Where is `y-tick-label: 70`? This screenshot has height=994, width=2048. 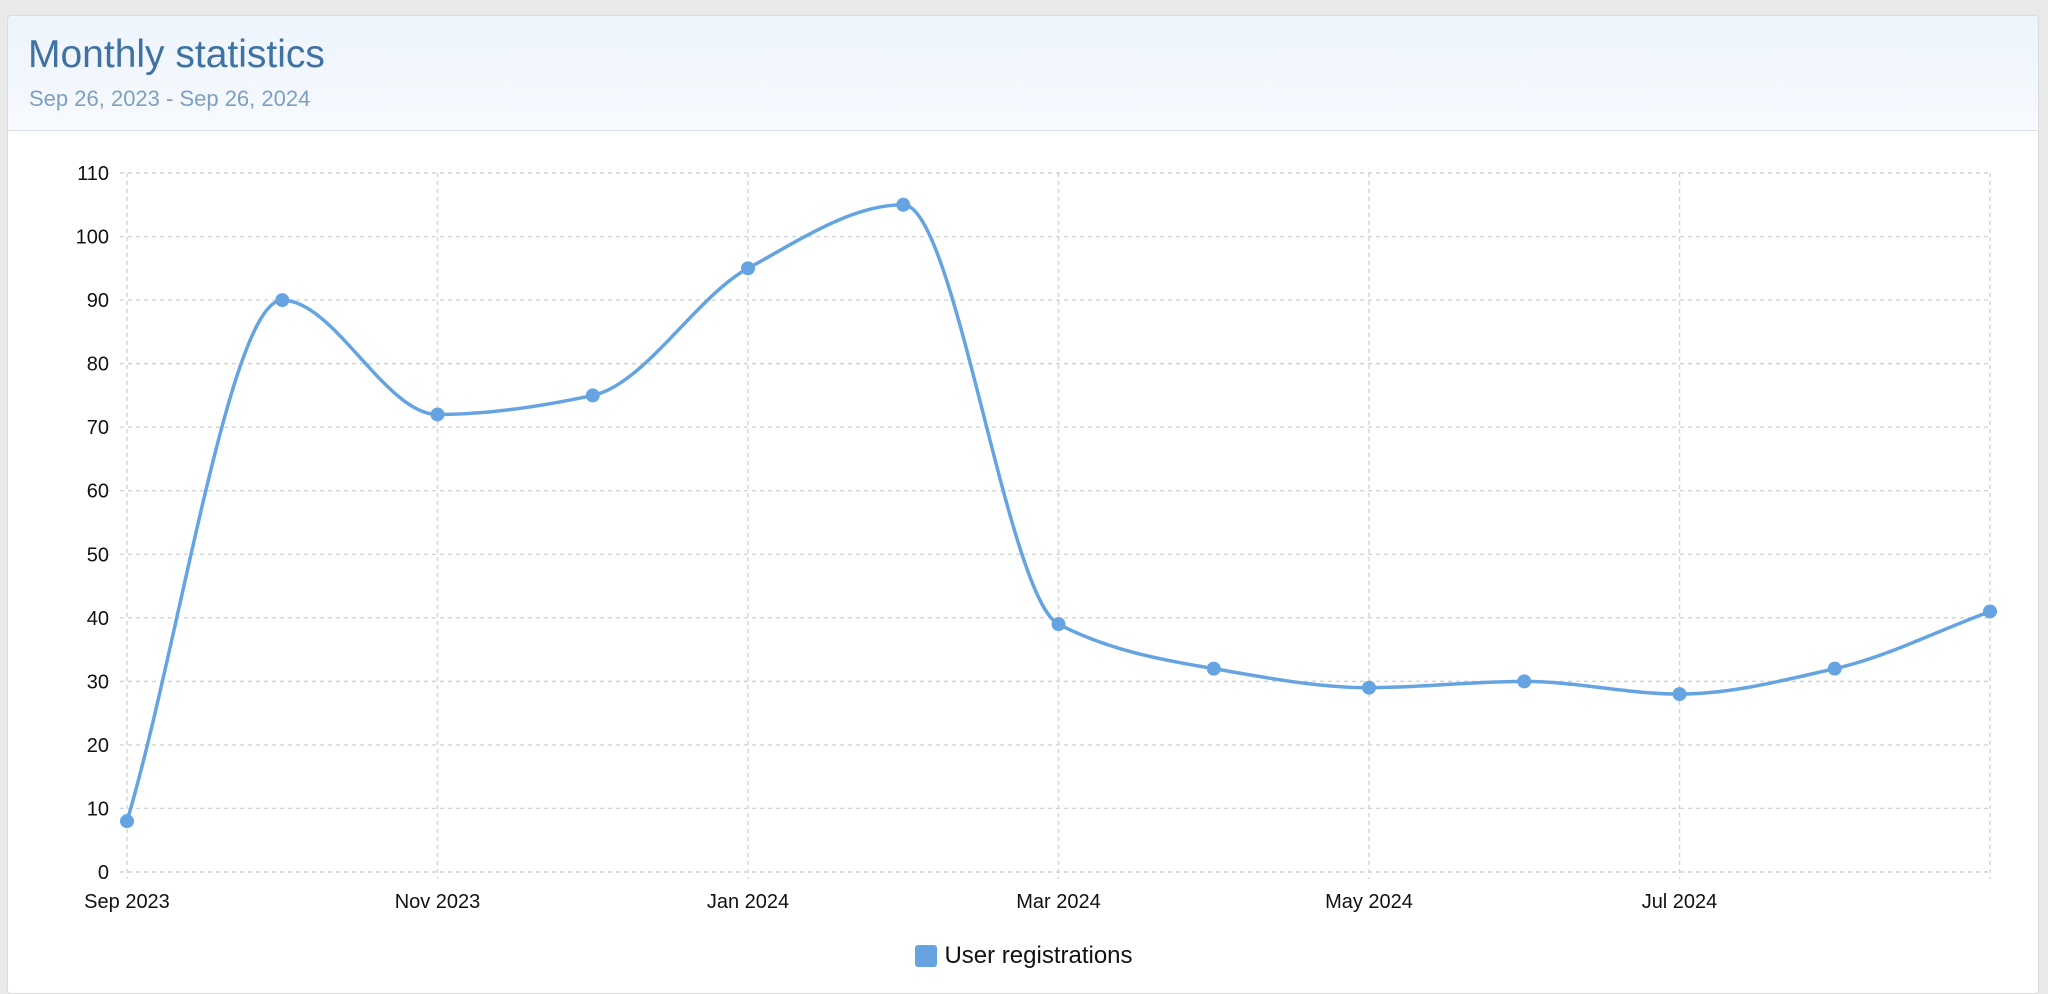
y-tick-label: 70 is located at coordinates (98, 428).